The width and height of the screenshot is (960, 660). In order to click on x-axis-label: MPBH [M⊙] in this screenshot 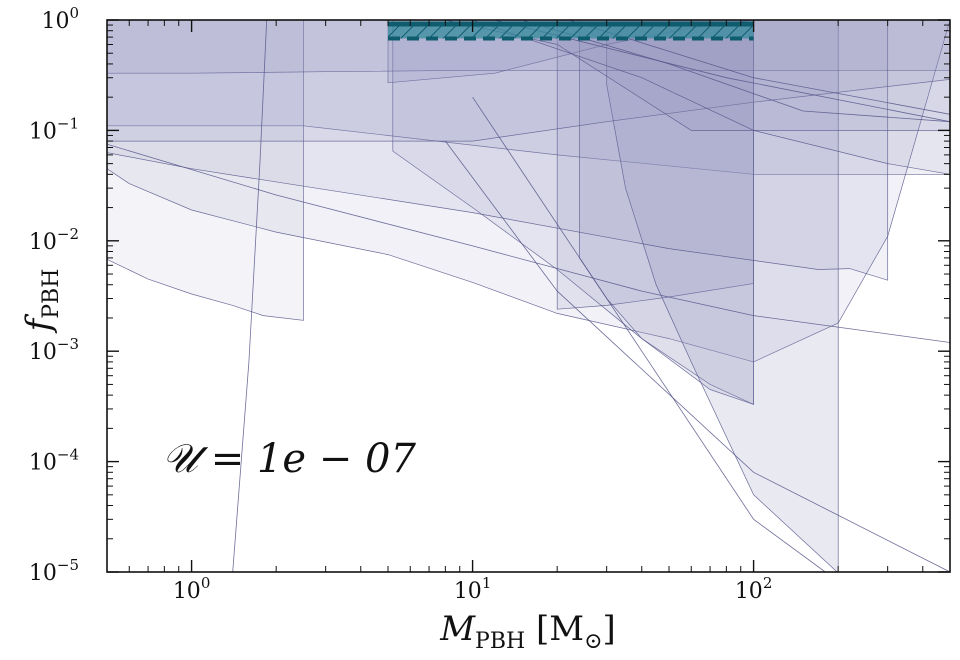, I will do `click(527, 631)`.